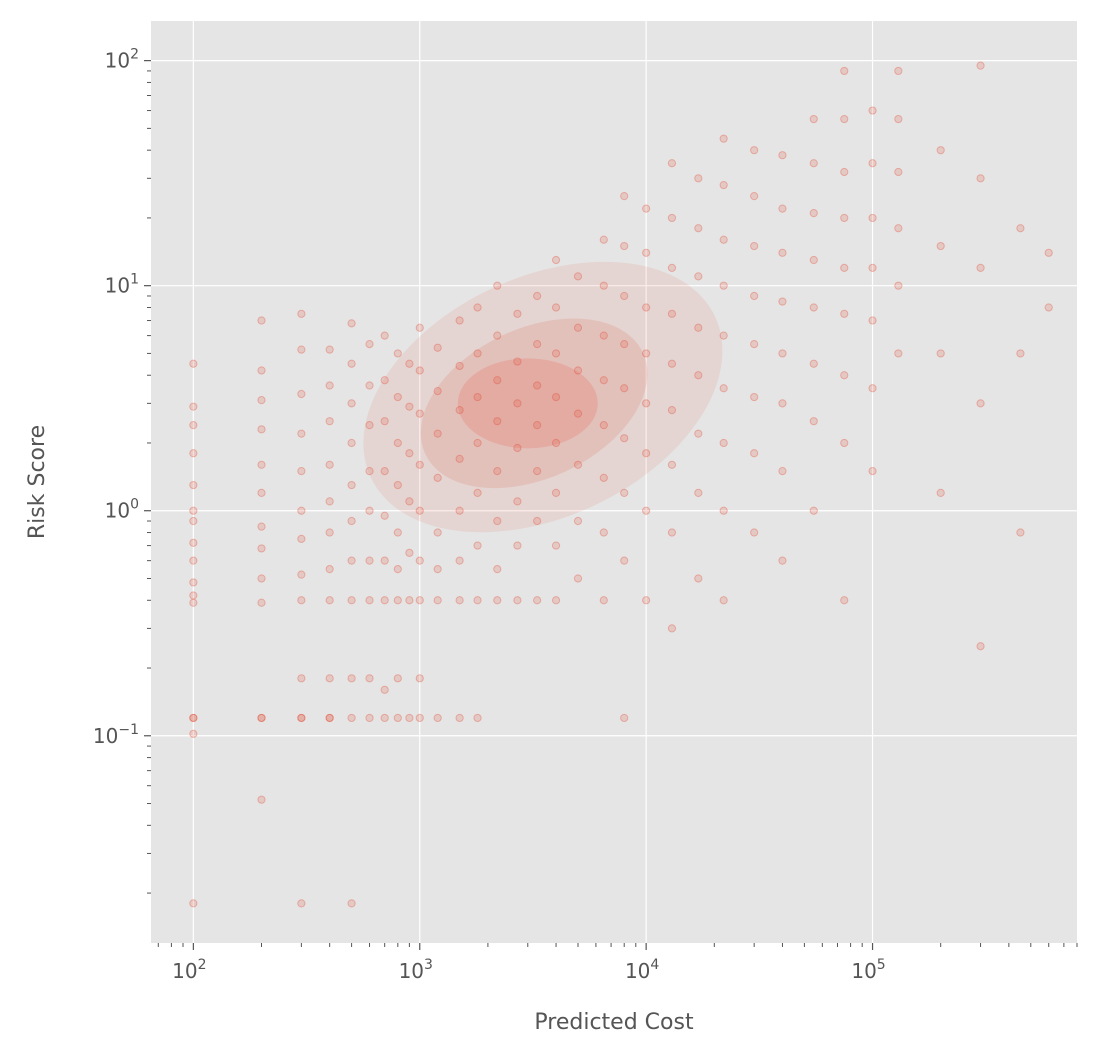 The width and height of the screenshot is (1097, 1062). What do you see at coordinates (642, 970) in the screenshot?
I see `x-tick-label: 10⁴` at bounding box center [642, 970].